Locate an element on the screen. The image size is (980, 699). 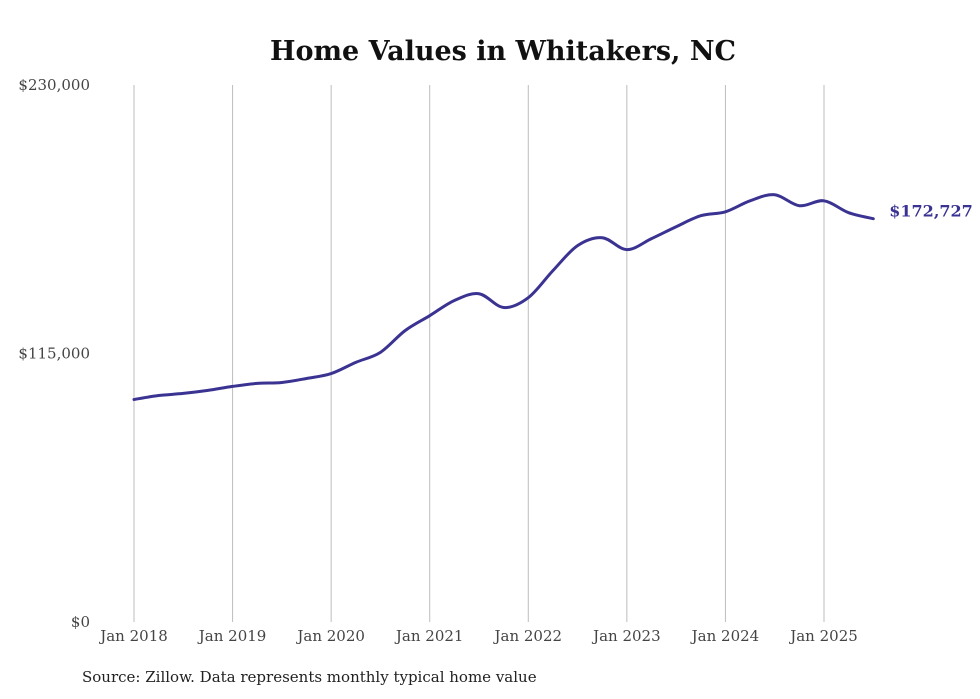
x-tick-label: Jan 2023 is located at coordinates (626, 636).